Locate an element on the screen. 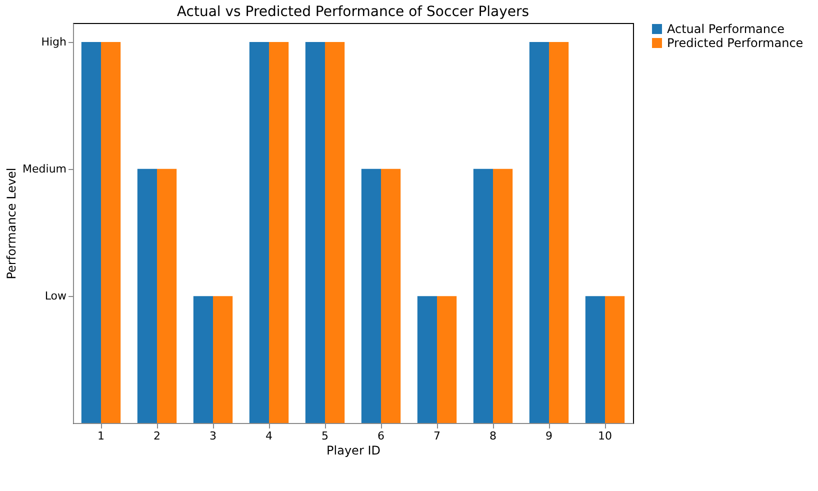 Image resolution: width=818 pixels, height=491 pixels. text: Medium is located at coordinates (44, 169).